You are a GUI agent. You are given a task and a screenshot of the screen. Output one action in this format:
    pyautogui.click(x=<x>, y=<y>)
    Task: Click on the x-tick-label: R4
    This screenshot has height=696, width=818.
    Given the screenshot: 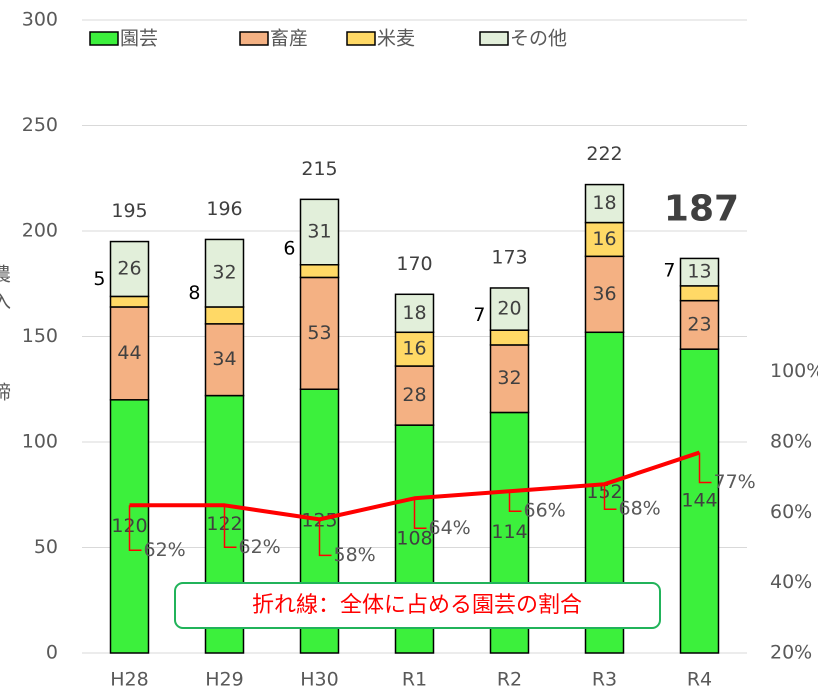 What is the action you would take?
    pyautogui.click(x=699, y=680)
    